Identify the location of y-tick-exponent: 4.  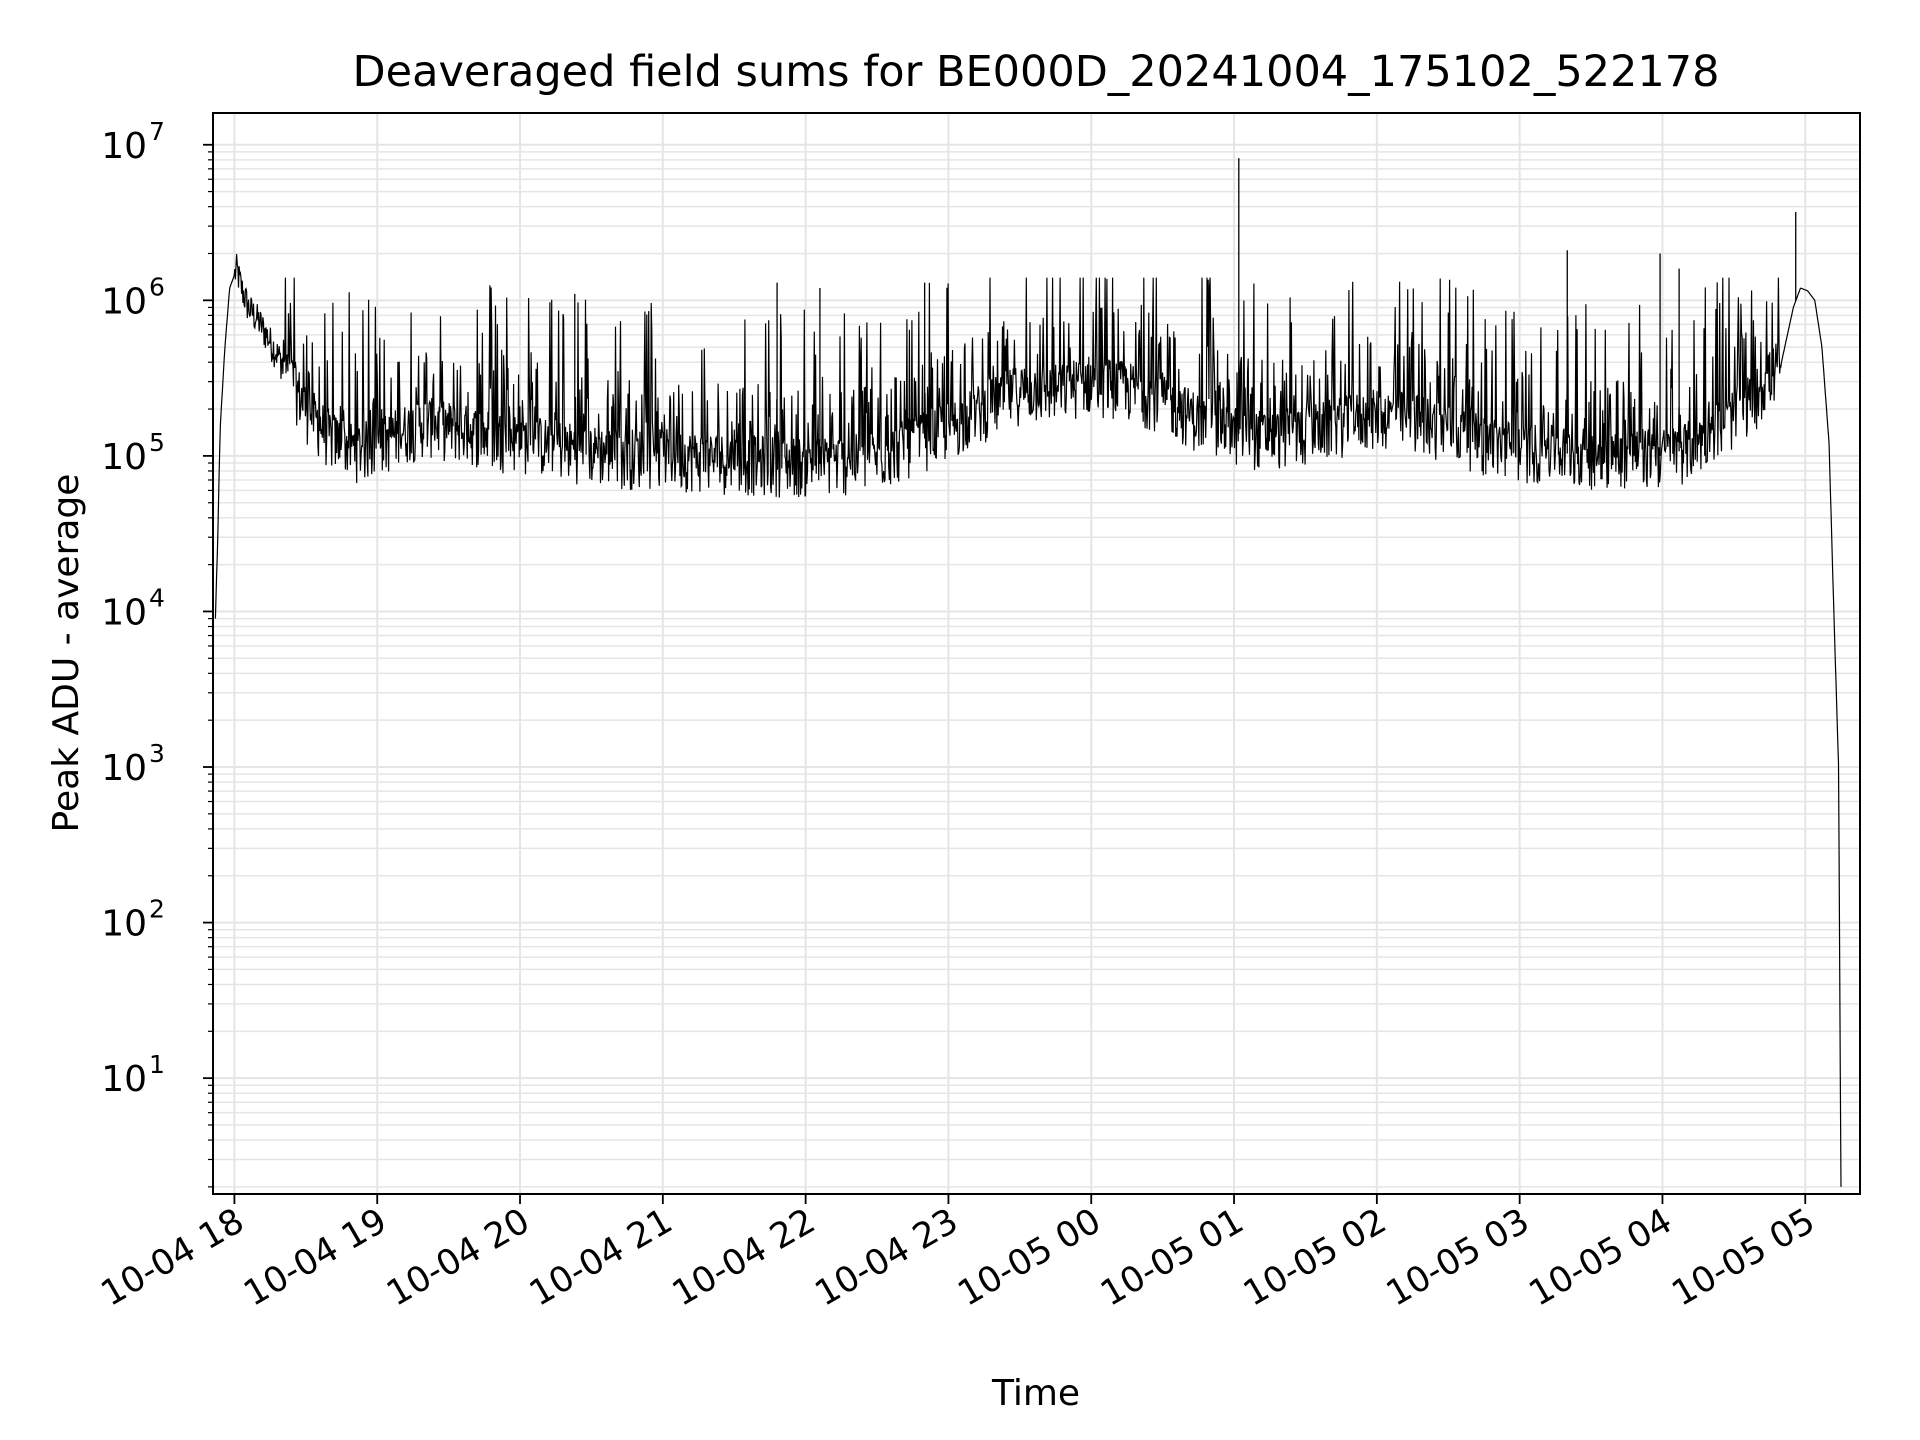
(157, 597).